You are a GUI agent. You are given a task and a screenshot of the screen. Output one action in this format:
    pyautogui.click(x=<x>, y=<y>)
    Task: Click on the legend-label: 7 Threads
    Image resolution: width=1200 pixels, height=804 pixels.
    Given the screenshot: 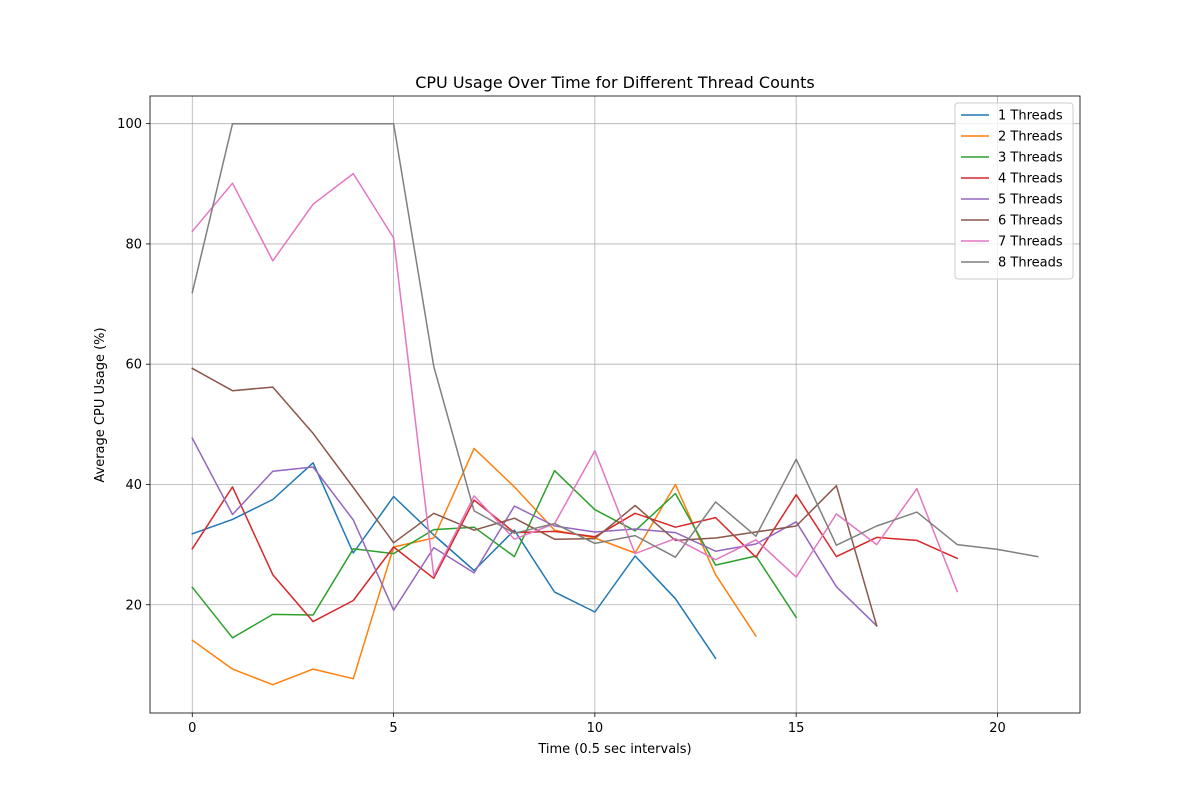 What is the action you would take?
    pyautogui.click(x=1030, y=242)
    